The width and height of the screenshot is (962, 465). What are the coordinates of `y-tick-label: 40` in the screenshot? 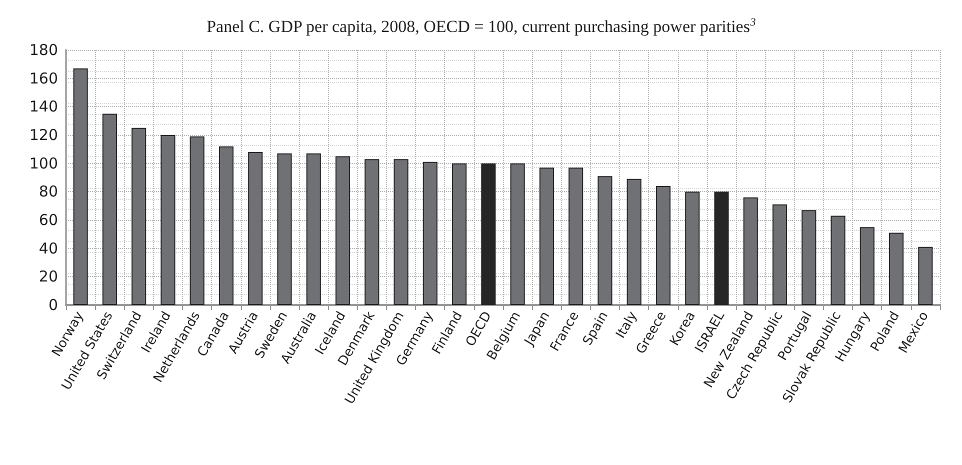 It's located at (48, 248).